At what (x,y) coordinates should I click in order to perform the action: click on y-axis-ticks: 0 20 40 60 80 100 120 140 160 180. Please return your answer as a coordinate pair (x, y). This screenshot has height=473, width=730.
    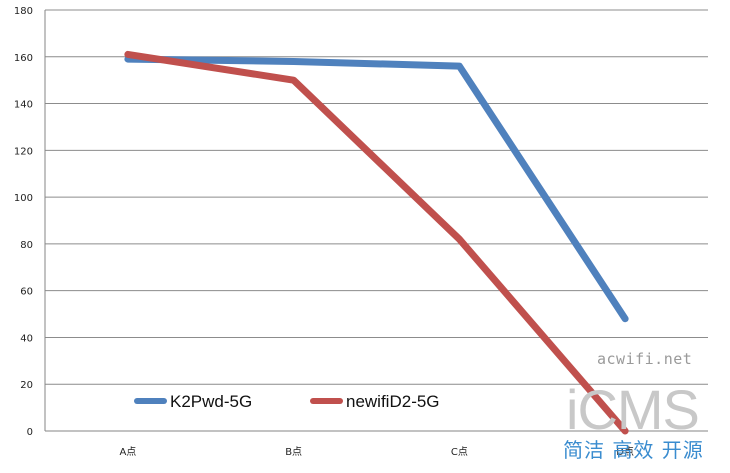
    Looking at the image, I should click on (23, 222).